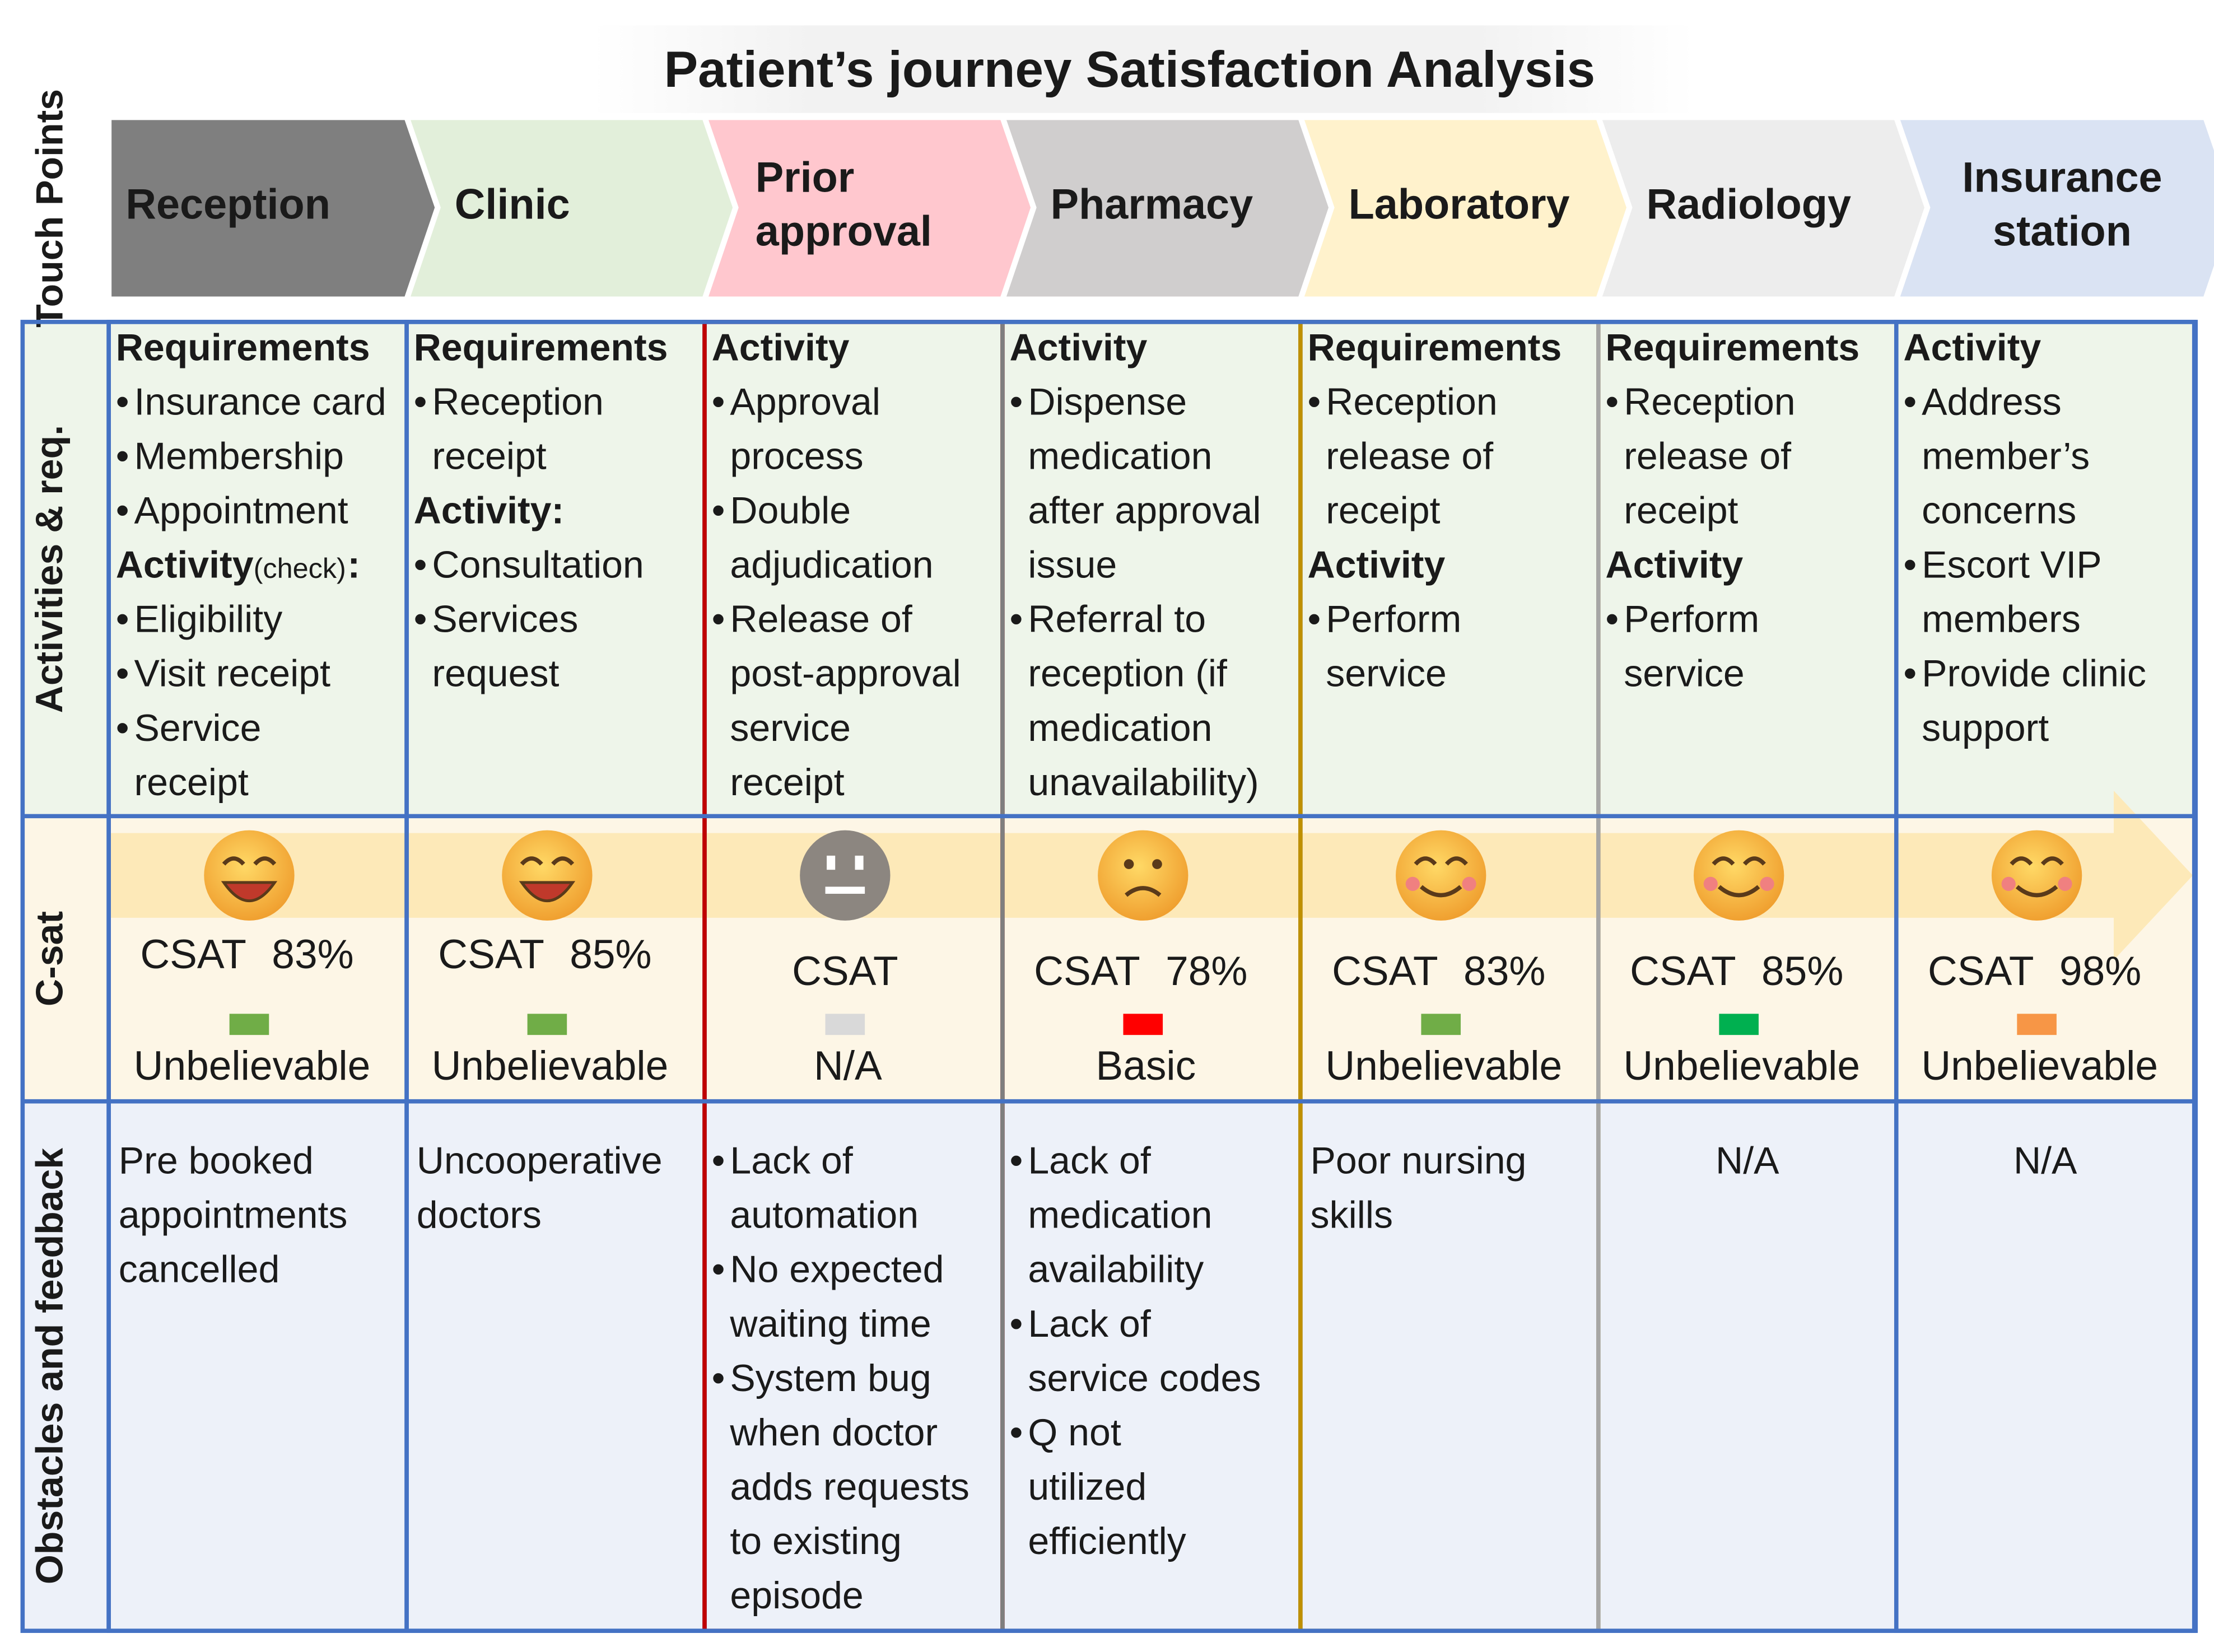  I want to click on csat-value: 78%, so click(1206, 972).